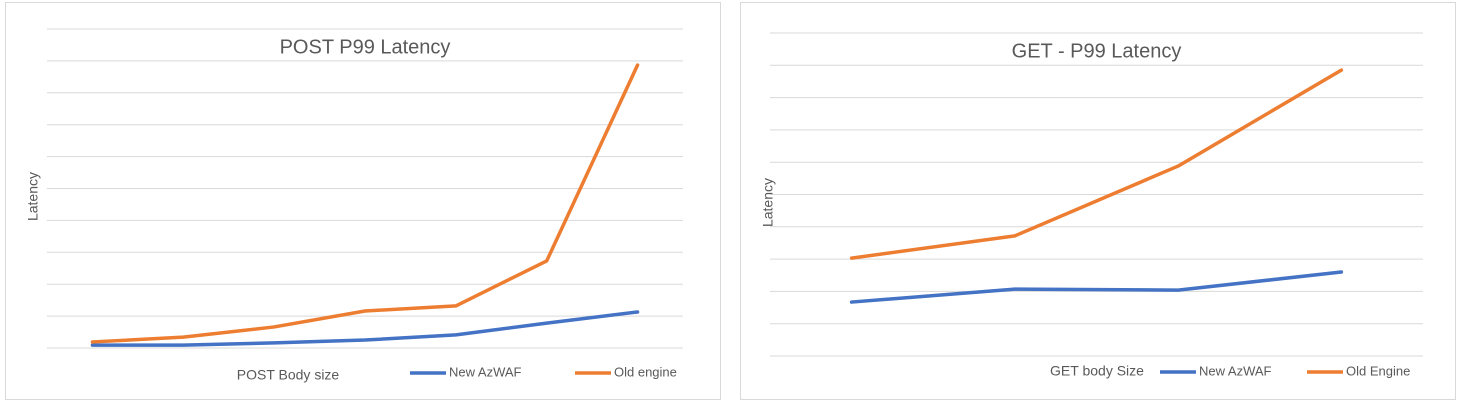  I want to click on legend-label: Old Engine, so click(1378, 370).